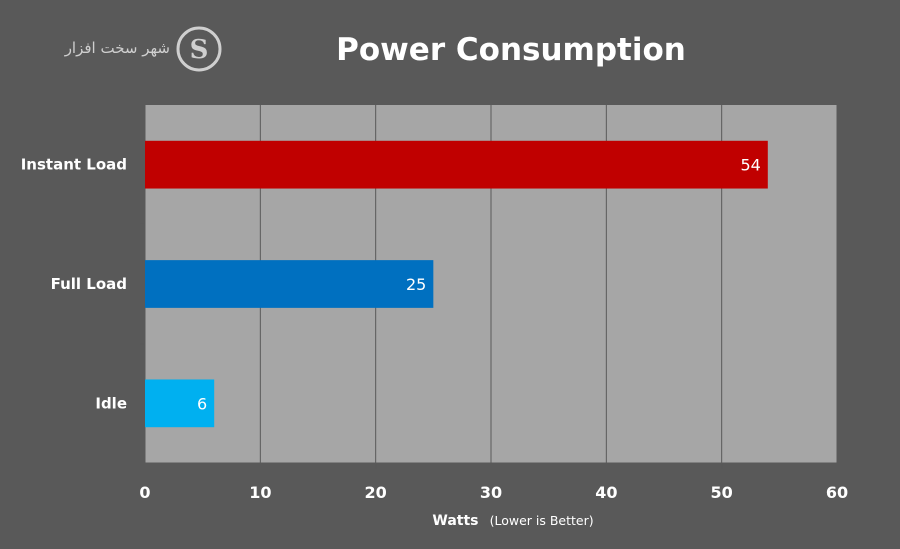  I want to click on category-label: Full Load, so click(89, 284).